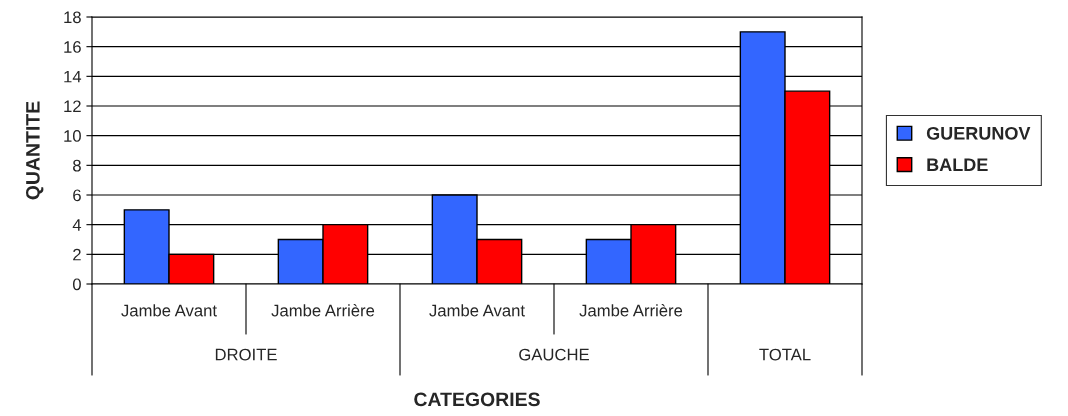 This screenshot has width=1068, height=416. I want to click on legend-label: GUERUNOV, so click(978, 133).